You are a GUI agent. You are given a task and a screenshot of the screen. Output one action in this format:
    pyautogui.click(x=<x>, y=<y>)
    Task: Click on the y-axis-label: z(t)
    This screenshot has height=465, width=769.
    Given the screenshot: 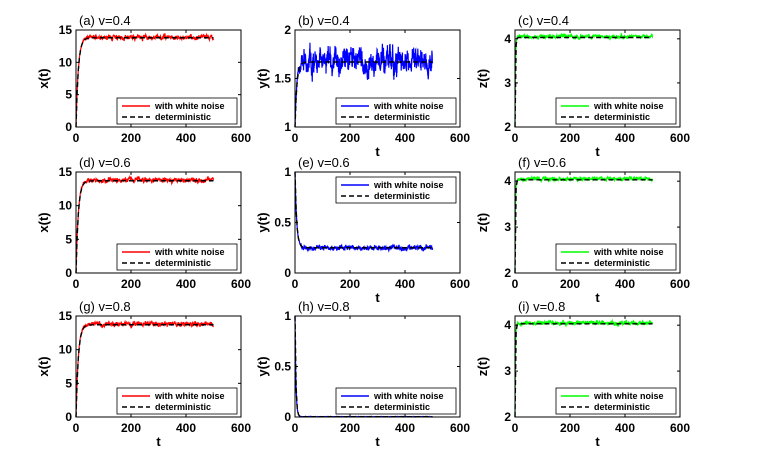 What is the action you would take?
    pyautogui.click(x=482, y=79)
    